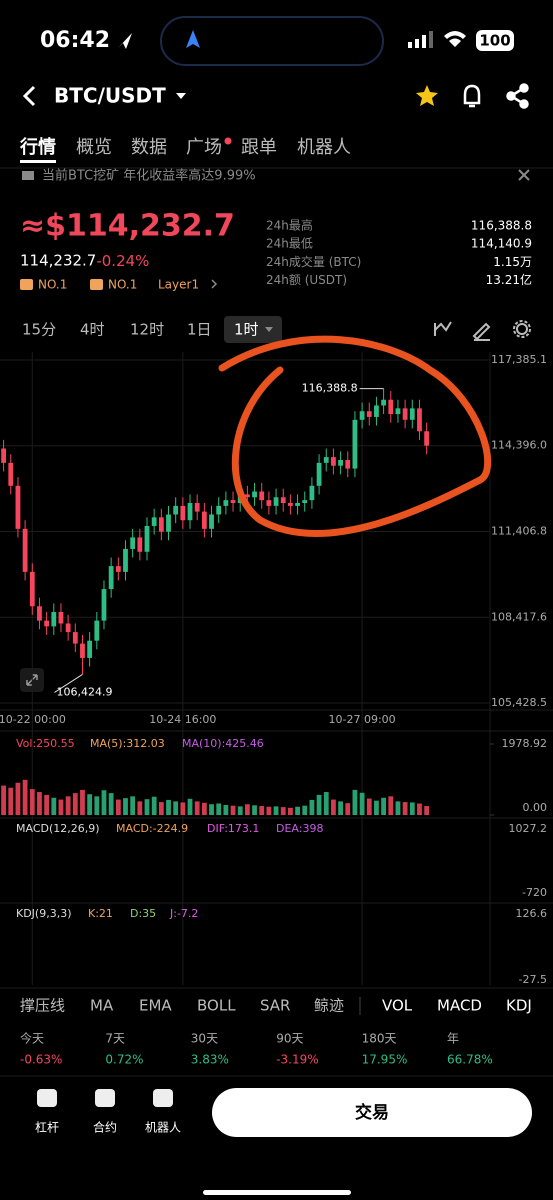 Image resolution: width=553 pixels, height=1200 pixels. Describe the element at coordinates (102, 1006) in the screenshot. I see `indicator-tab: MA` at that location.